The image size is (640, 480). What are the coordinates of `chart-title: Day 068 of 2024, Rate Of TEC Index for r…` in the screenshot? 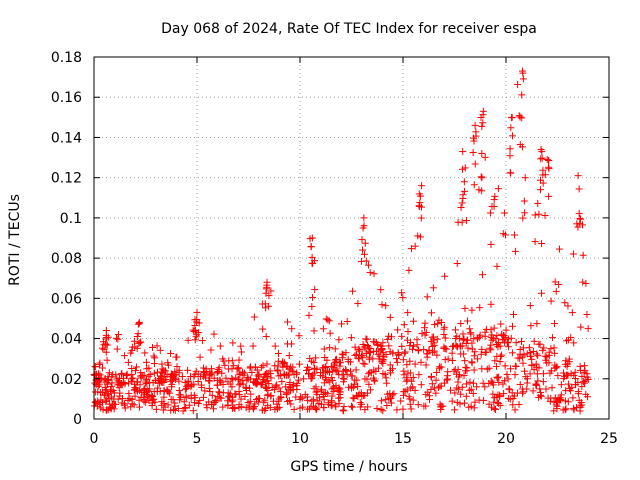 It's located at (349, 29).